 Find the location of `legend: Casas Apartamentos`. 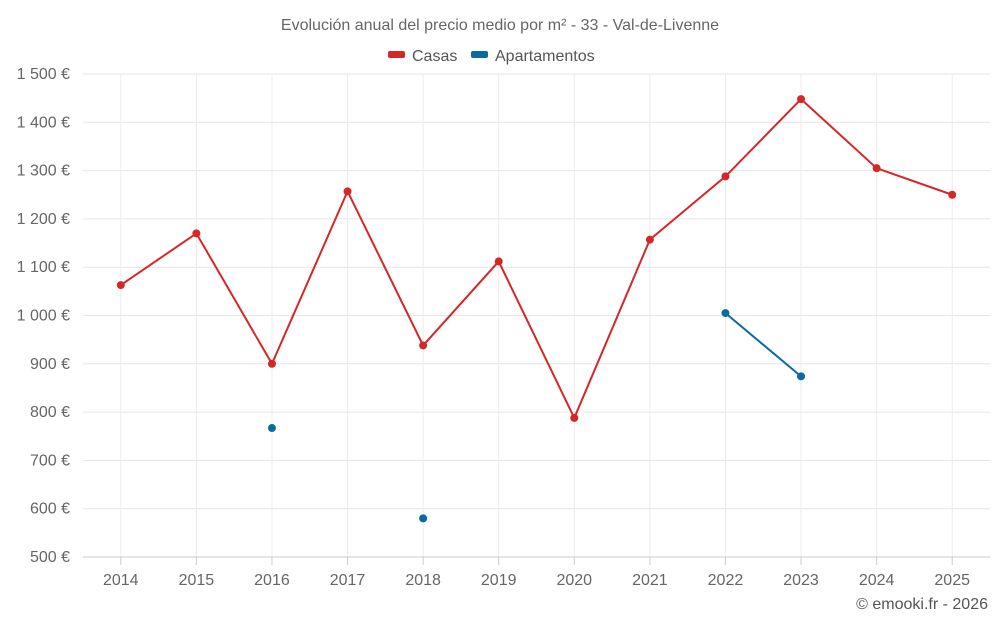

legend: Casas Apartamentos is located at coordinates (491, 56).